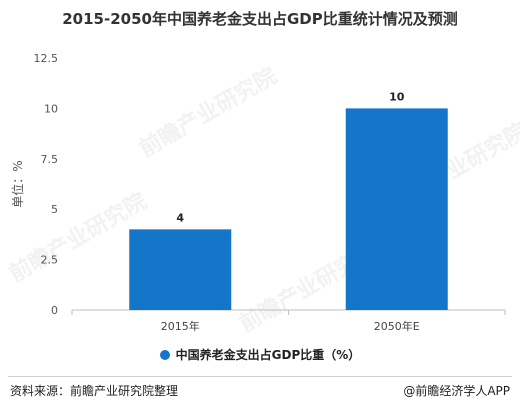  Describe the element at coordinates (180, 326) in the screenshot. I see `x-tick-label: 2015年` at that location.